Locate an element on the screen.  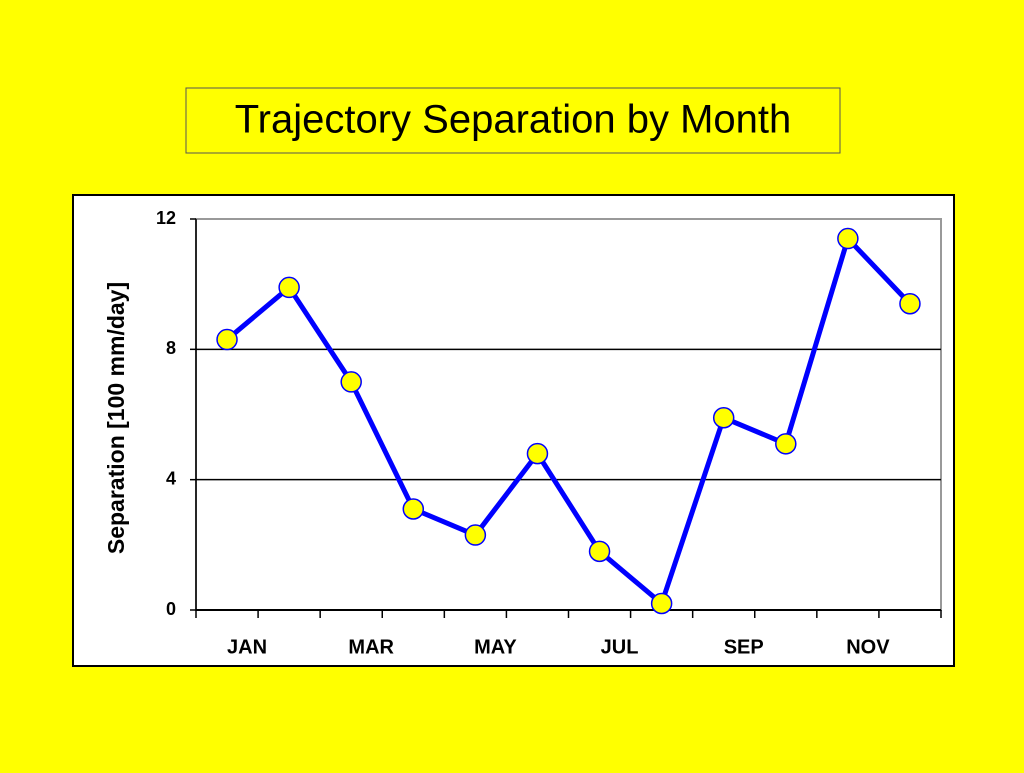
title-box is located at coordinates (513, 120).